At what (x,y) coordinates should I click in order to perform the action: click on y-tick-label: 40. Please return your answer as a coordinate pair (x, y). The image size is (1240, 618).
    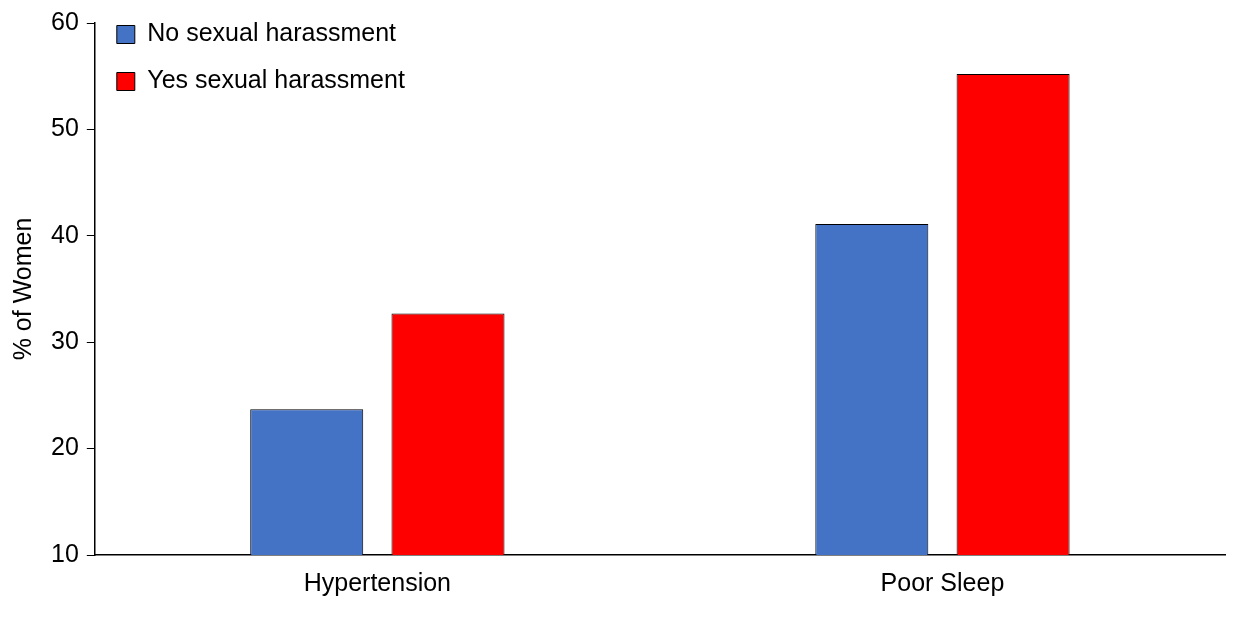
    Looking at the image, I should click on (65, 233).